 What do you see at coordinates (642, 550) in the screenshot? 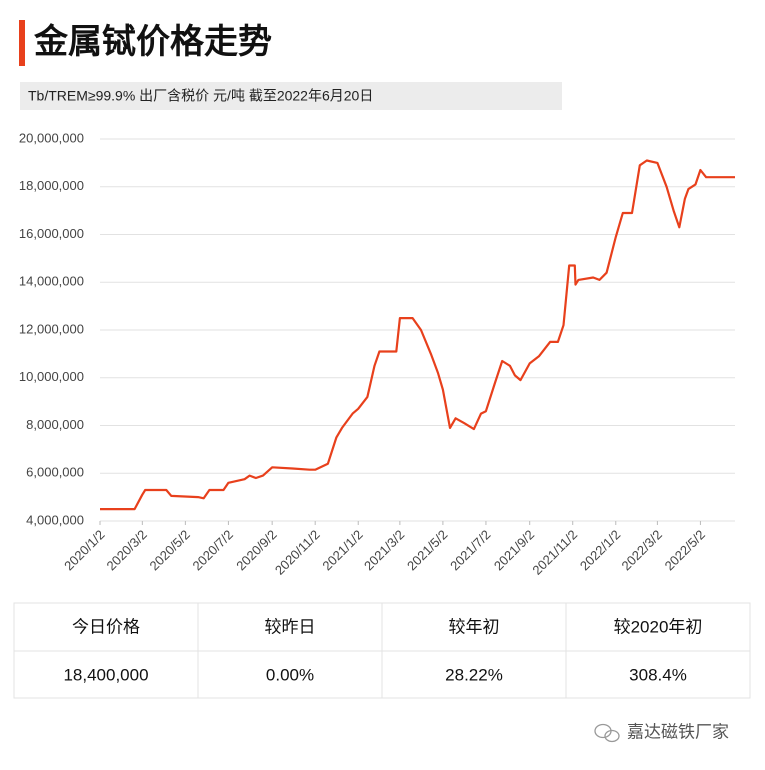
I see `x-tick-label: 2022/3/2` at bounding box center [642, 550].